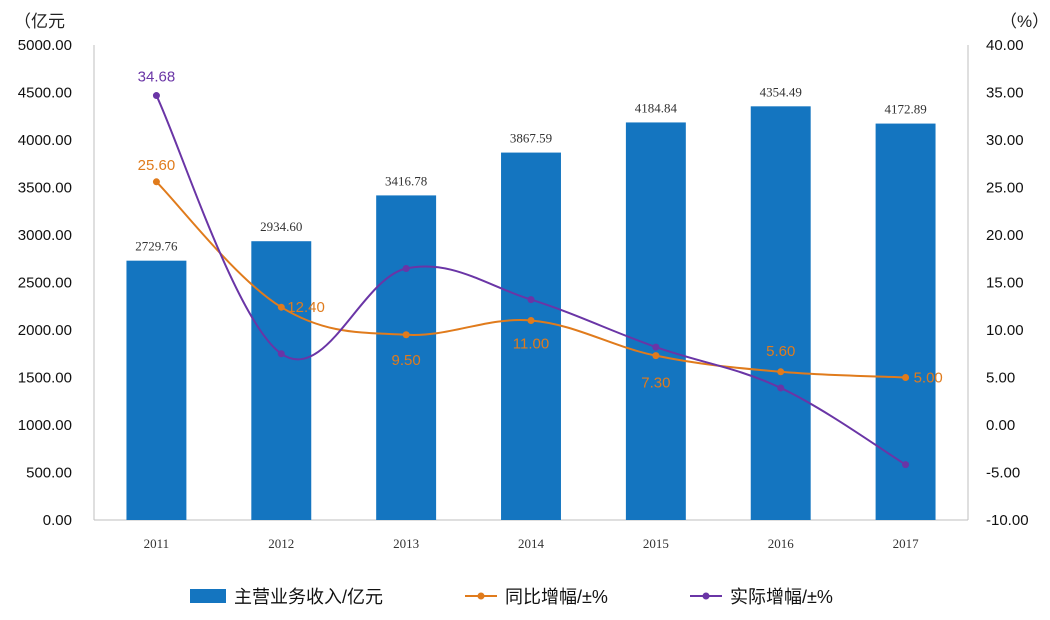 Image resolution: width=1050 pixels, height=620 pixels. What do you see at coordinates (57, 520) in the screenshot?
I see `left-tick-label: 0.00` at bounding box center [57, 520].